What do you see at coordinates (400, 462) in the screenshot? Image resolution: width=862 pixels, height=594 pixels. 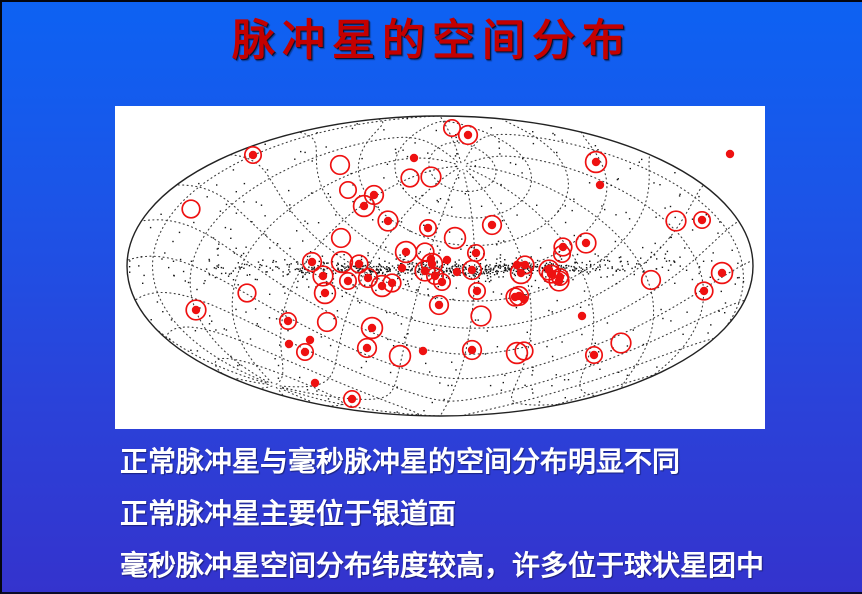 I see `bullet-line-1: 正常脉冲星与毫秒脉冲星的空间分布明显不同` at bounding box center [400, 462].